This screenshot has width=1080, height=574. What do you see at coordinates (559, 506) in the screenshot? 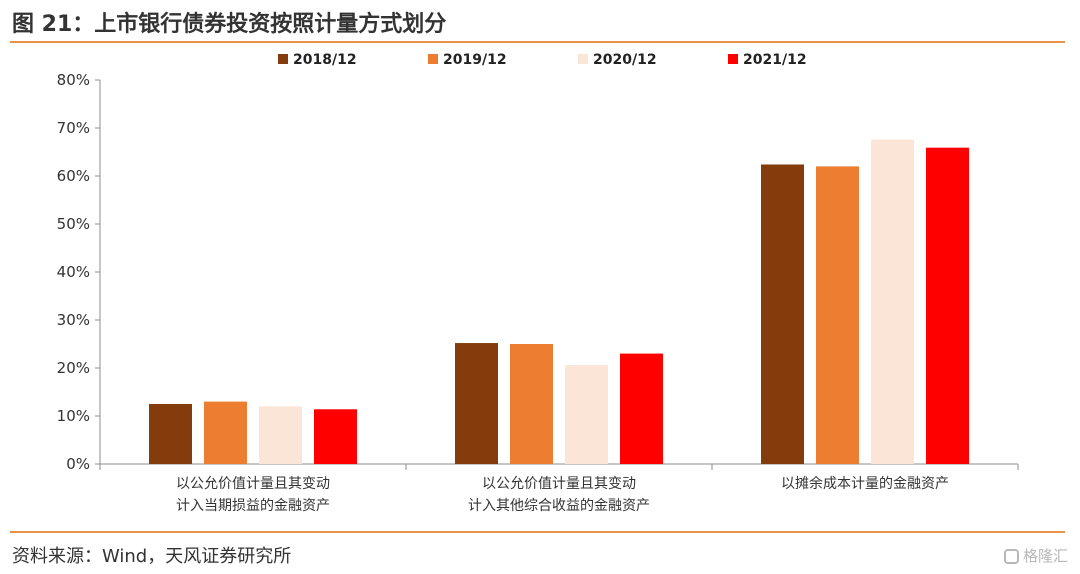
I see `x-category-label: 计入其他综合收益的金融资产` at bounding box center [559, 506].